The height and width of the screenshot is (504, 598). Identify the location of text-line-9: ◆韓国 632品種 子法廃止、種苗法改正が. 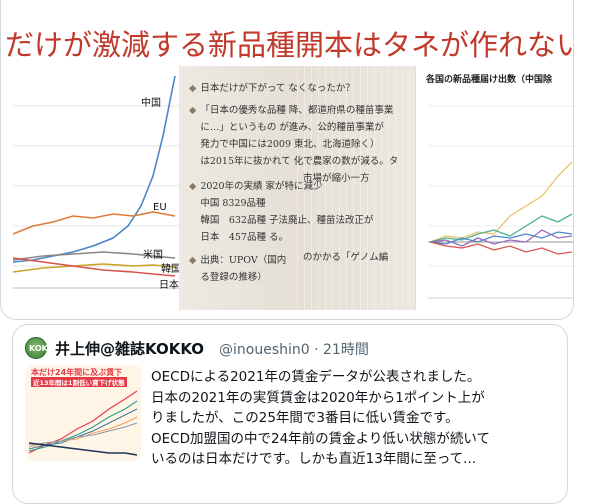
(287, 220).